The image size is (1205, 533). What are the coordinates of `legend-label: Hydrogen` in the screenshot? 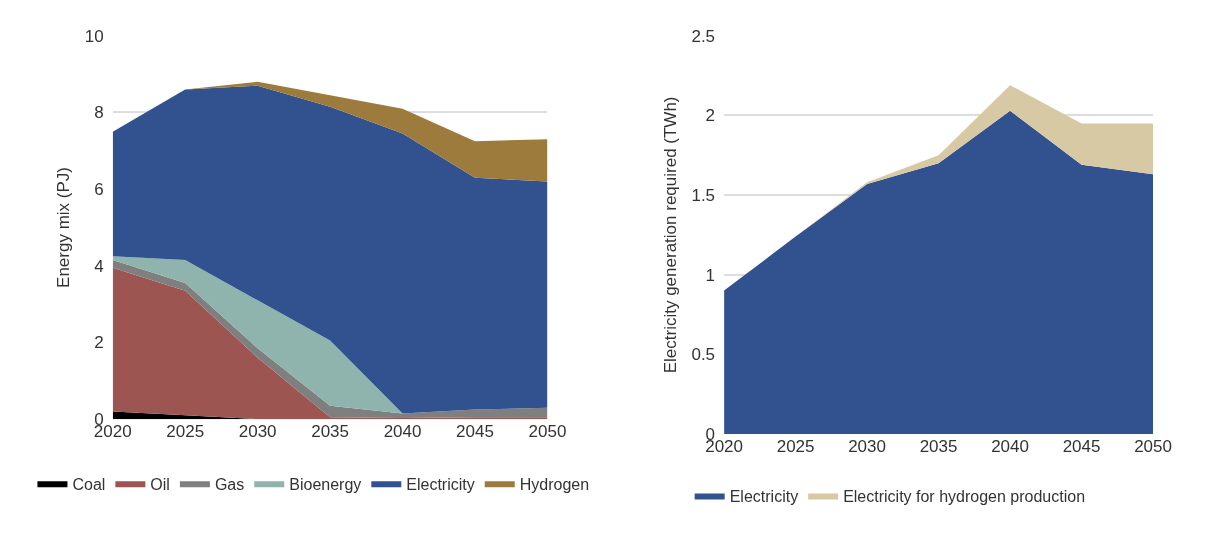 It's located at (554, 484).